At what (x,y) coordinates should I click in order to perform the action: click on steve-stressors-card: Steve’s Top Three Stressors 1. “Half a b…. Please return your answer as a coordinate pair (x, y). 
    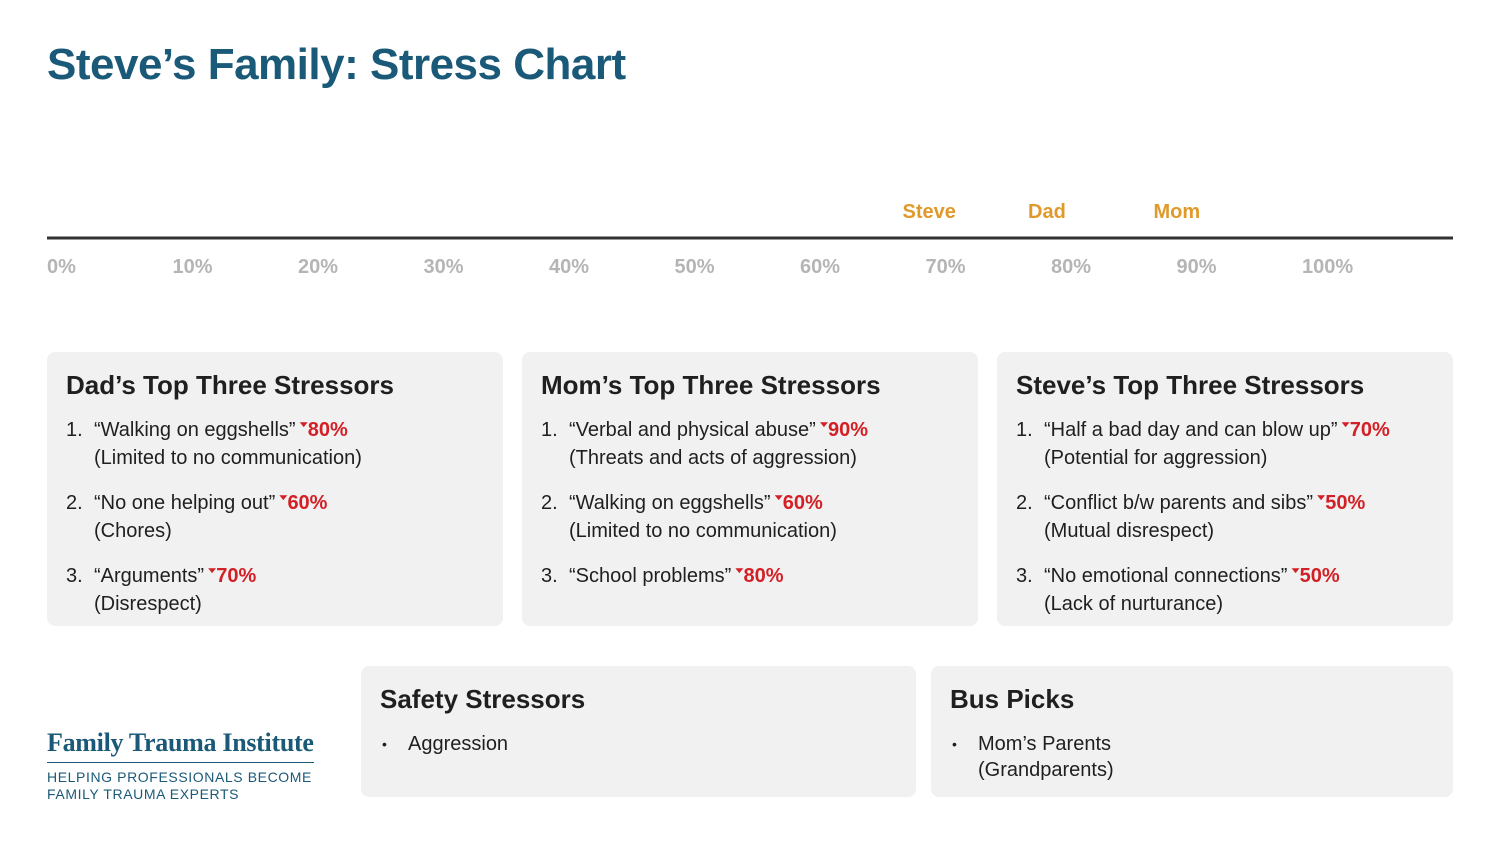
    Looking at the image, I should click on (1225, 489).